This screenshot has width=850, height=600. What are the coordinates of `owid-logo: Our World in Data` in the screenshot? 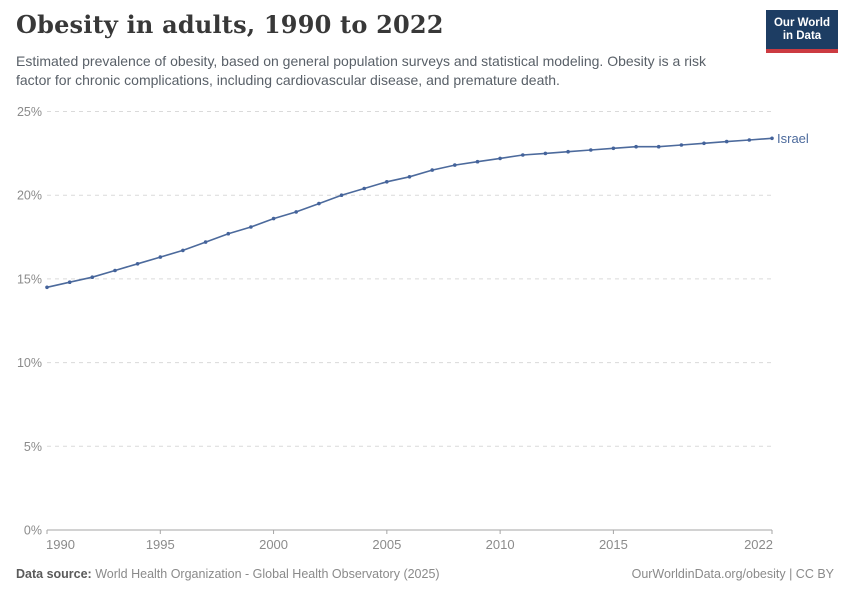 It's located at (802, 31).